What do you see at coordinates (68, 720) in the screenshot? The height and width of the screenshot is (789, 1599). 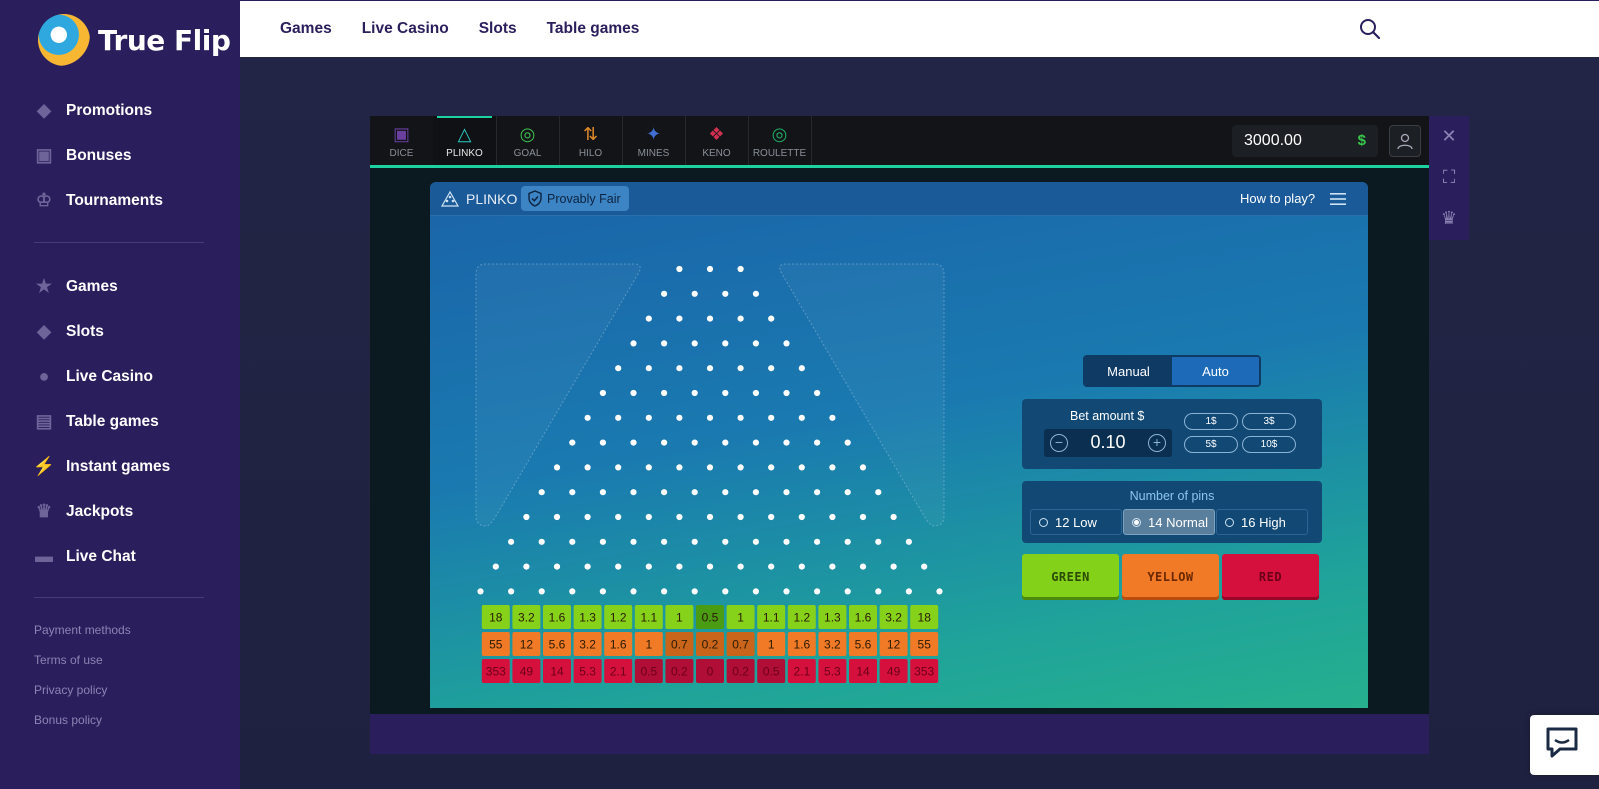 I see `footer-link-bonus-policy: Bonus policy` at bounding box center [68, 720].